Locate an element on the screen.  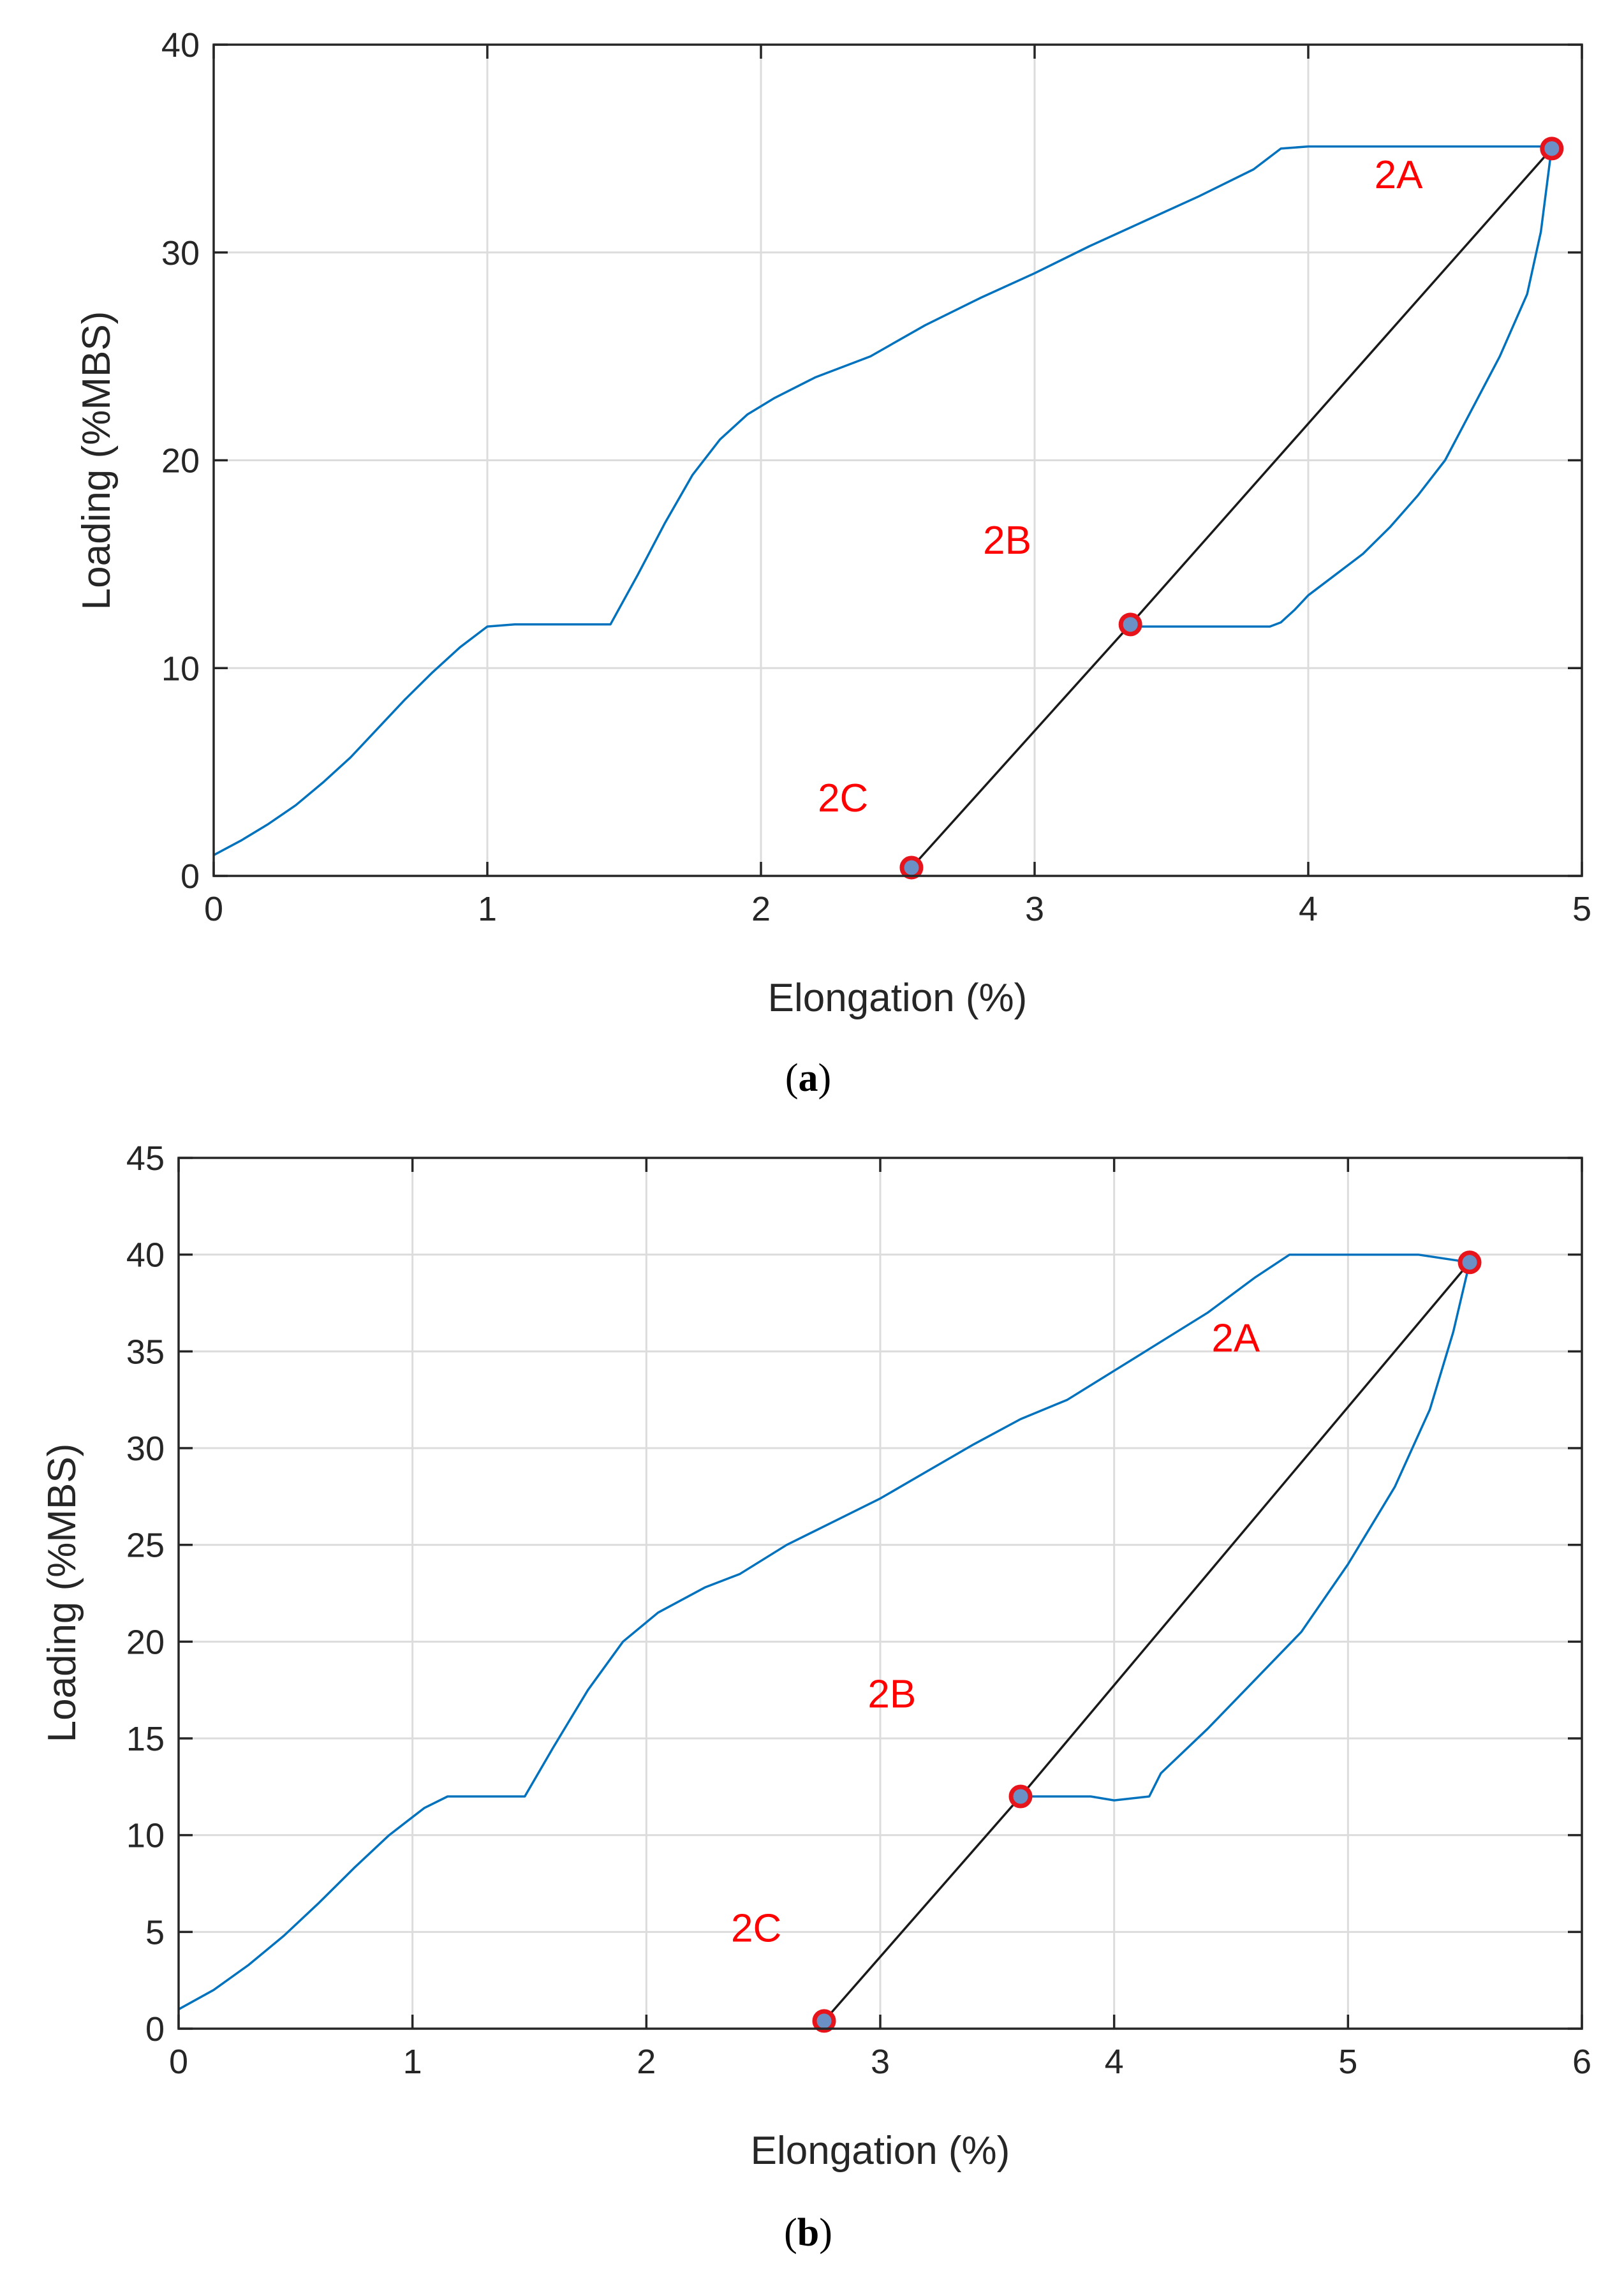
caption-a-letter: a is located at coordinates (808, 1078).